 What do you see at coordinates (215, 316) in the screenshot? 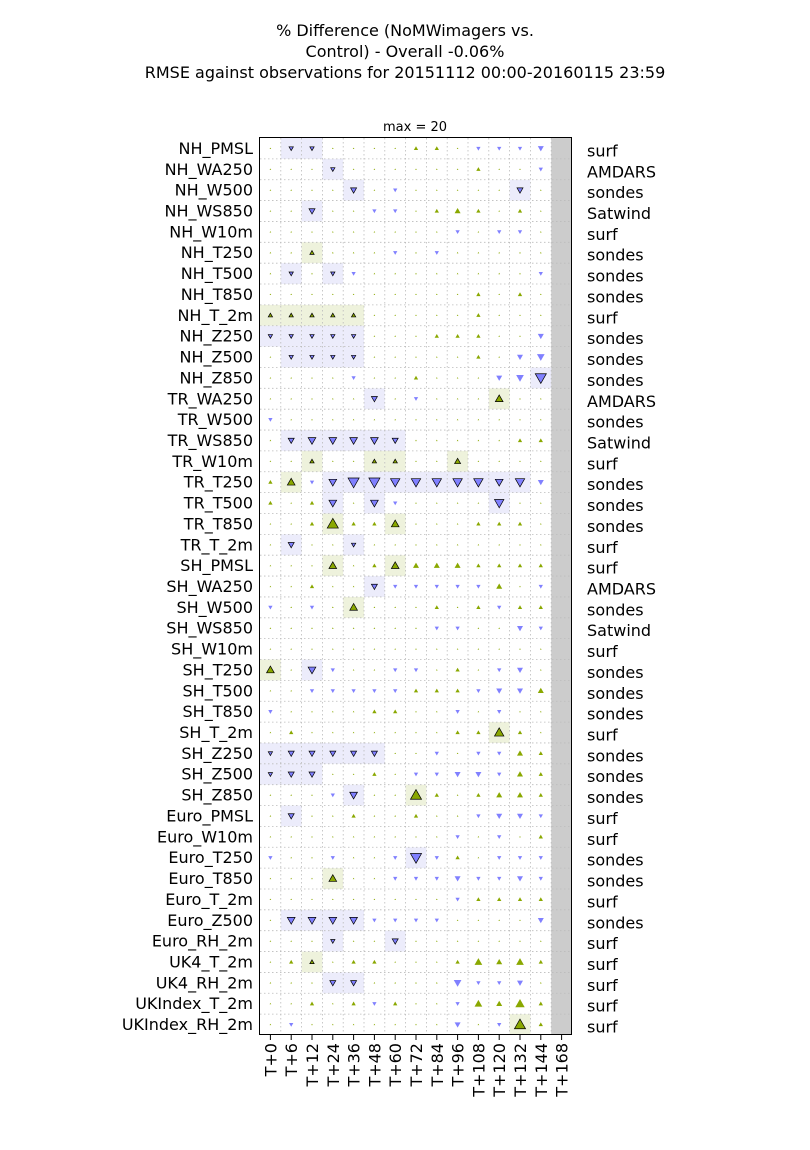
I see `row-label: NH_T_2m` at bounding box center [215, 316].